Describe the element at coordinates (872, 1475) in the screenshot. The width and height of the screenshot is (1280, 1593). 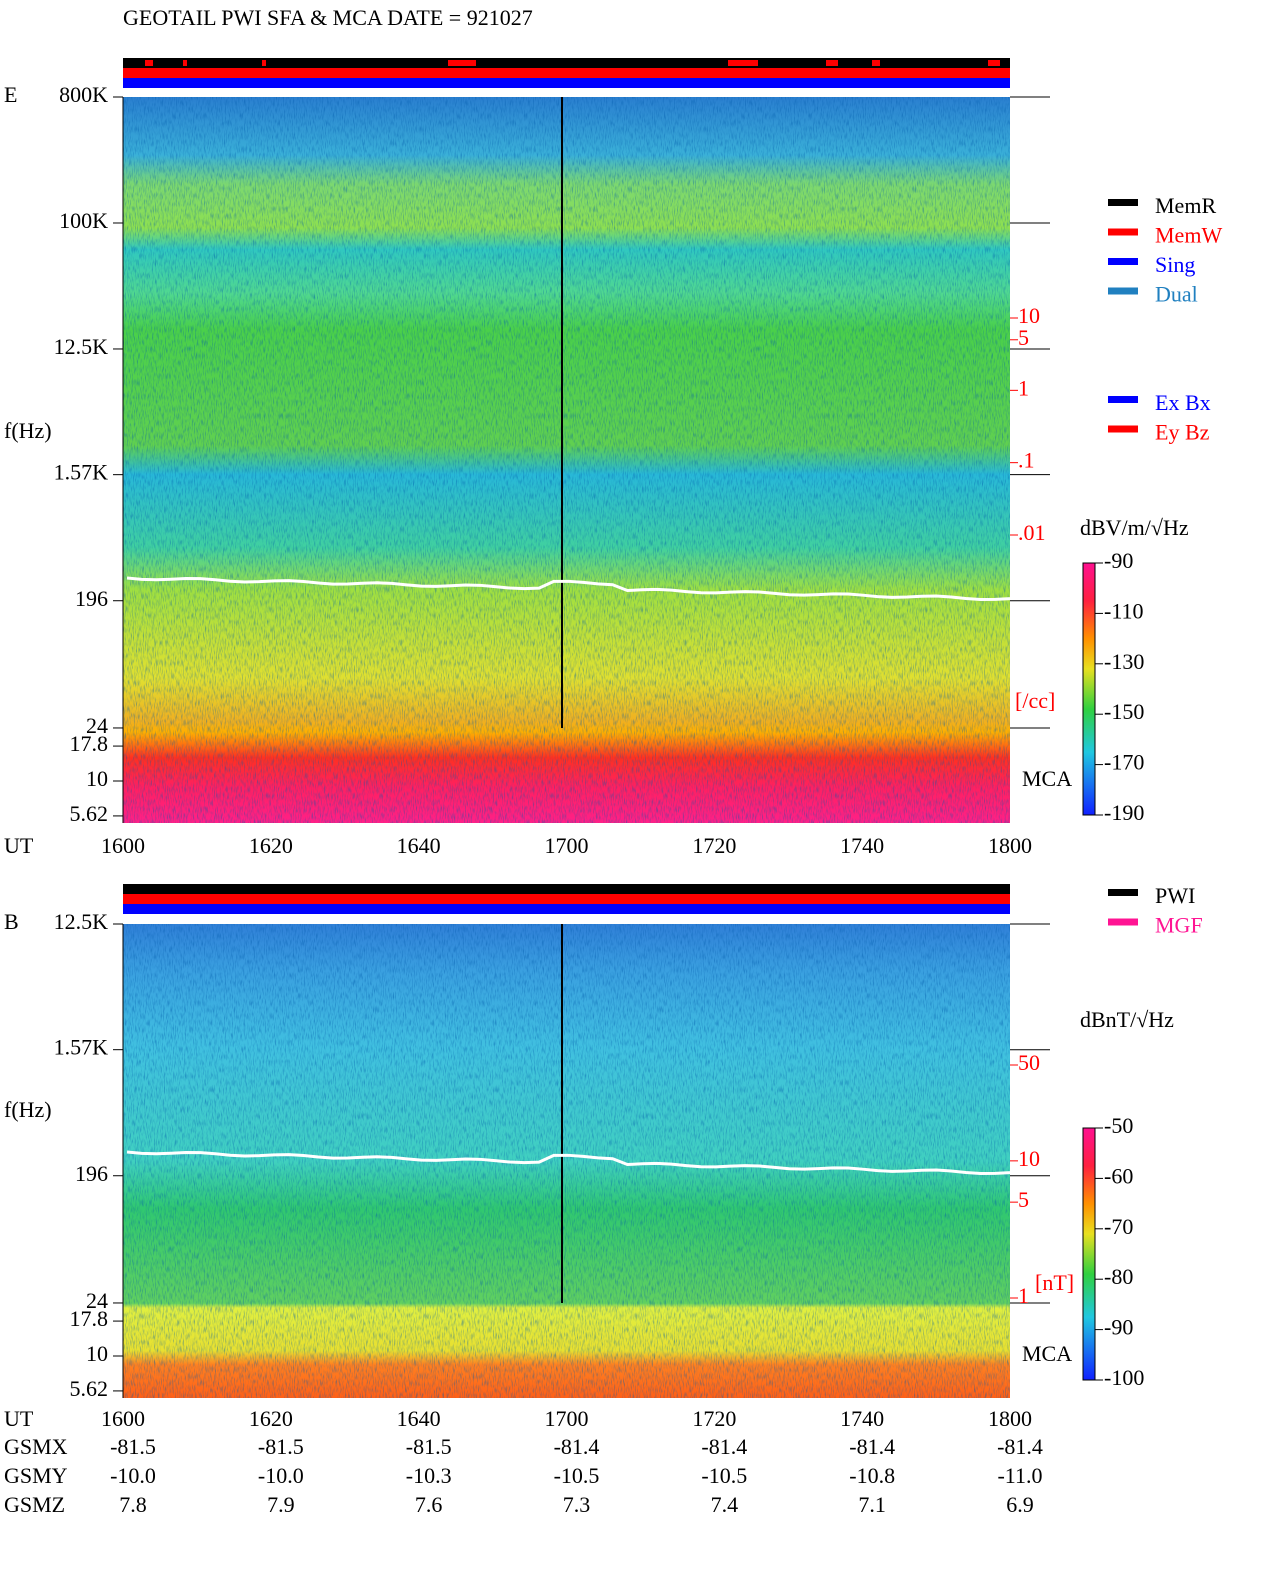
I see `ephemeris-value: -10.8` at that location.